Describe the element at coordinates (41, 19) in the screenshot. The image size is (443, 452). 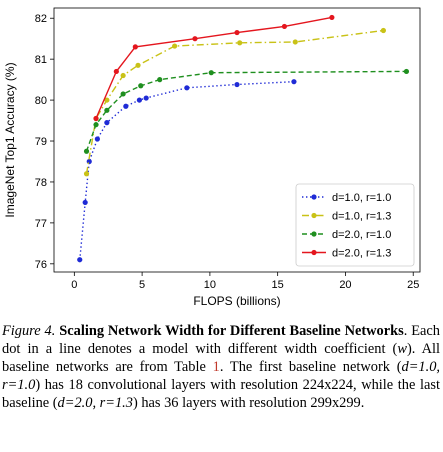
I see `y-tick-label-6: 82` at that location.